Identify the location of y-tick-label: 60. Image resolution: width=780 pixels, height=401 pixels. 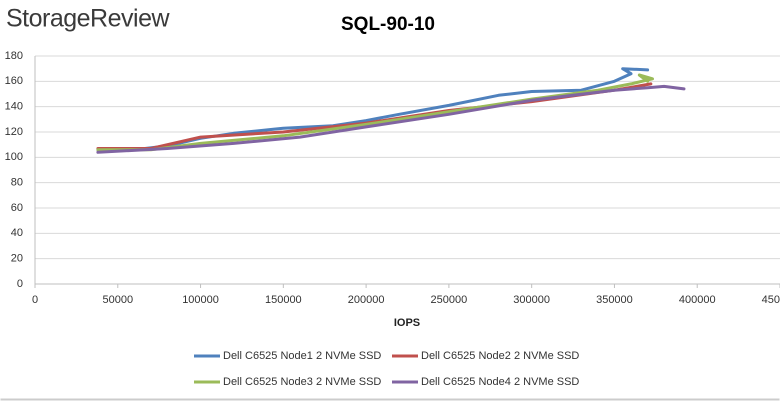
(17, 208).